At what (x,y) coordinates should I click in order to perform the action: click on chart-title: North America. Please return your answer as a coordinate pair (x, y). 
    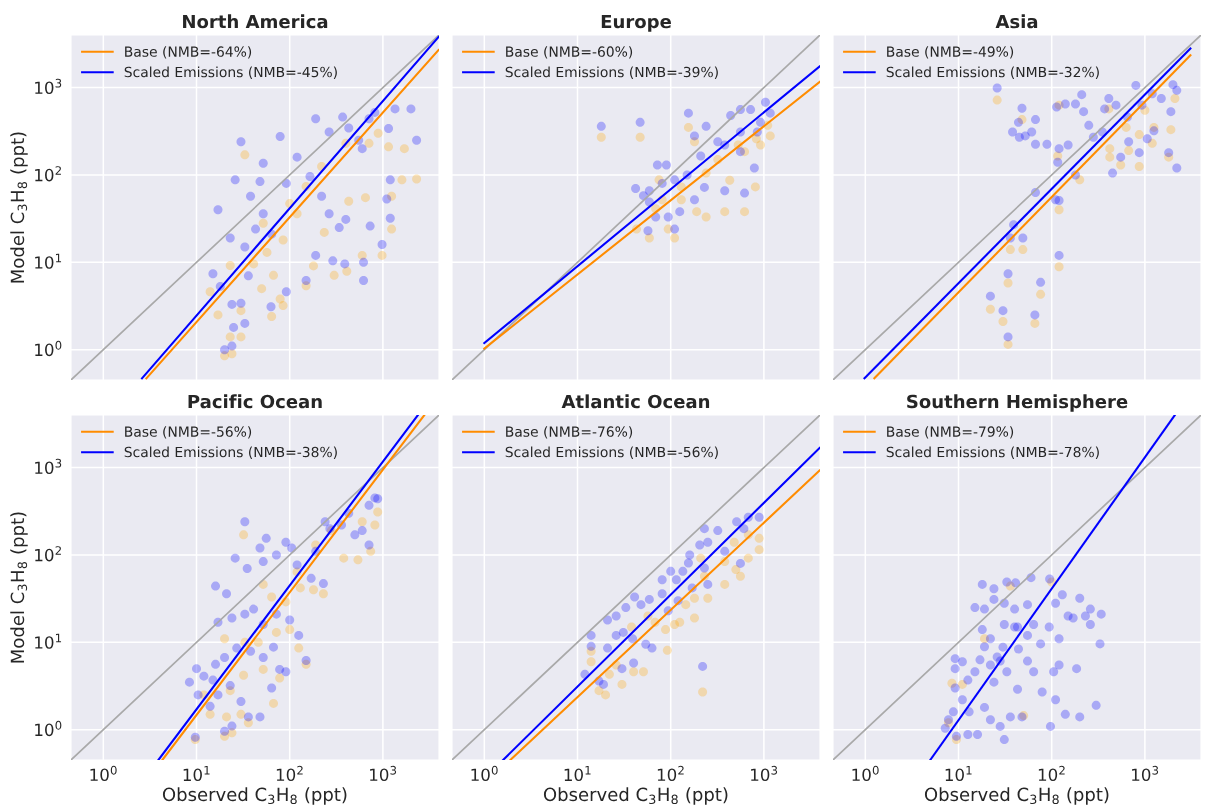
    Looking at the image, I should click on (255, 21).